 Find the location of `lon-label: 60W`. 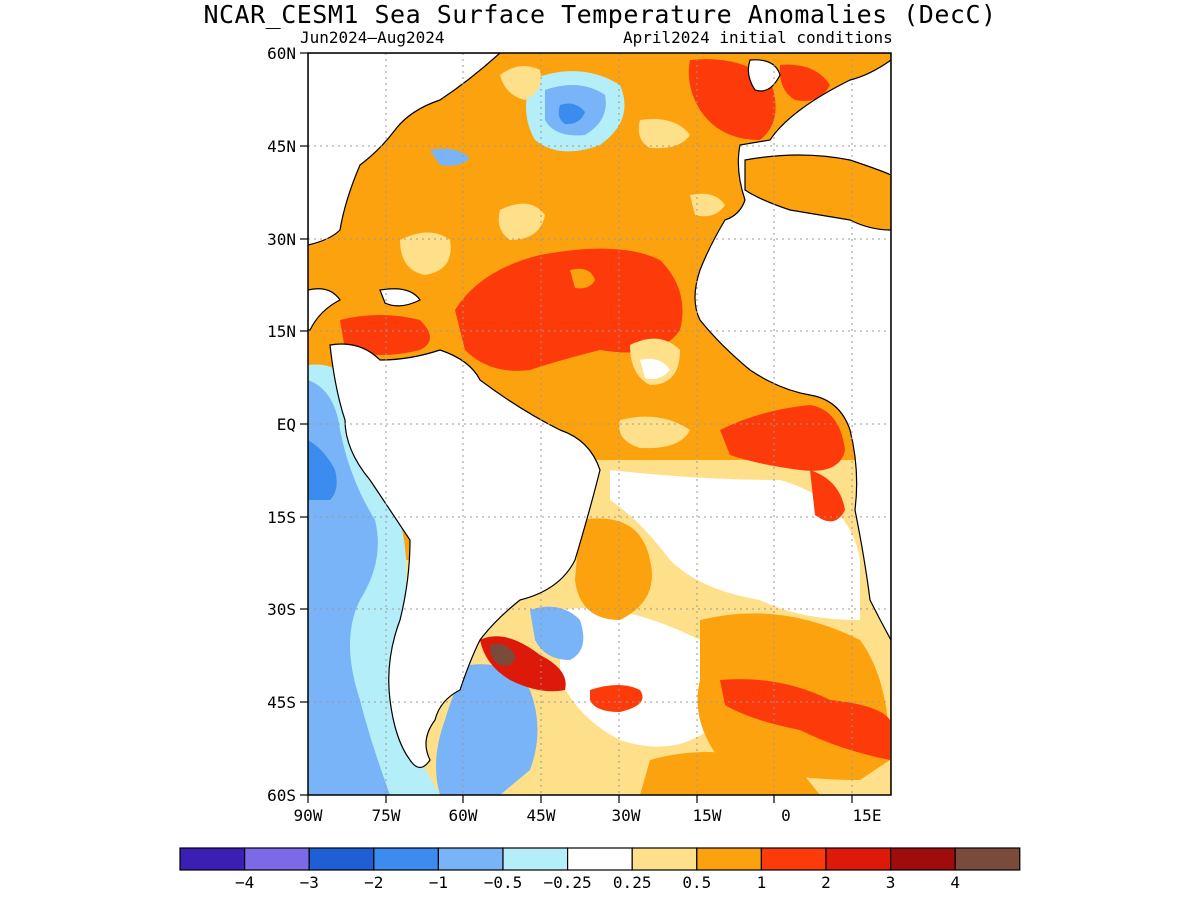

lon-label: 60W is located at coordinates (463, 815).